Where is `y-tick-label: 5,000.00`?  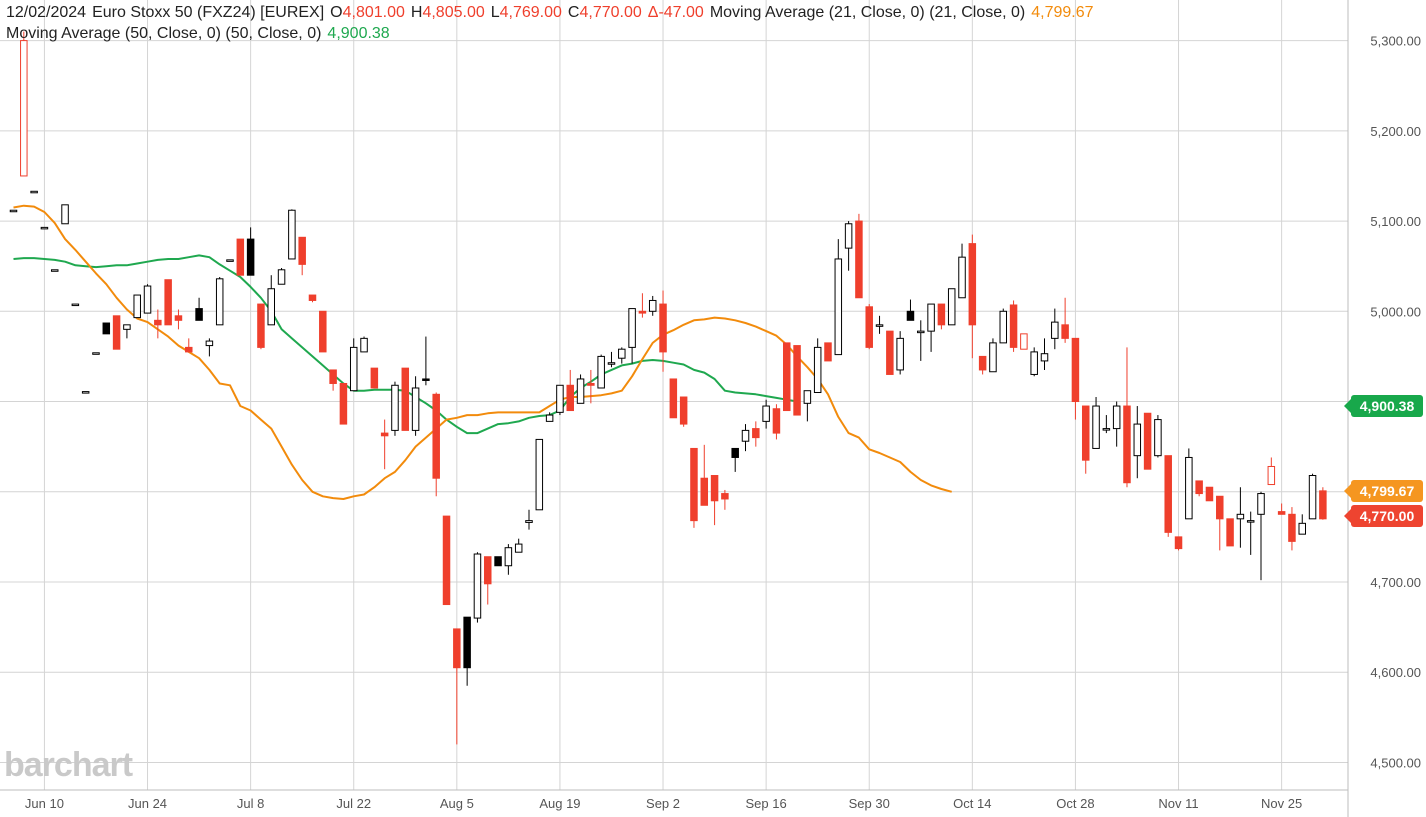
y-tick-label: 5,000.00 is located at coordinates (1395, 311).